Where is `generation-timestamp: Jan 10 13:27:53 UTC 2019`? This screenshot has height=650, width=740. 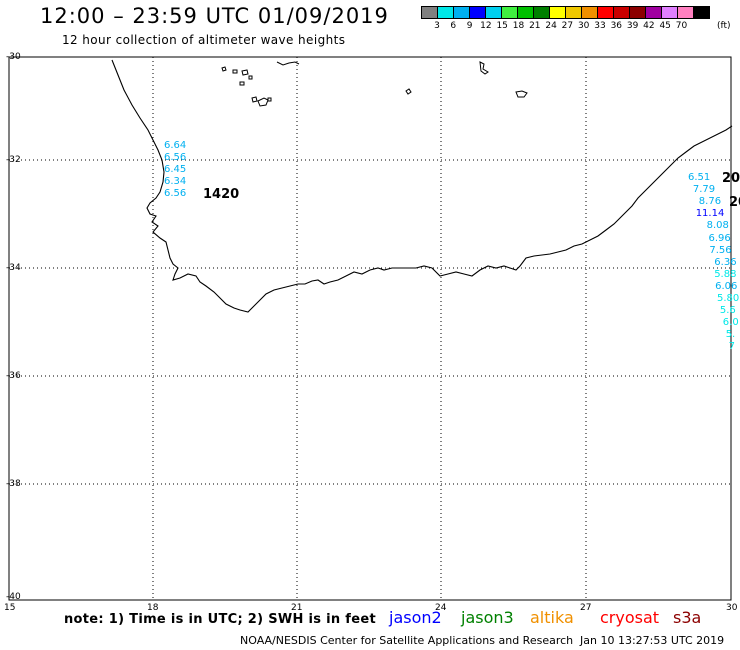
generation-timestamp: Jan 10 13:27:53 UTC 2019 is located at coordinates (652, 640).